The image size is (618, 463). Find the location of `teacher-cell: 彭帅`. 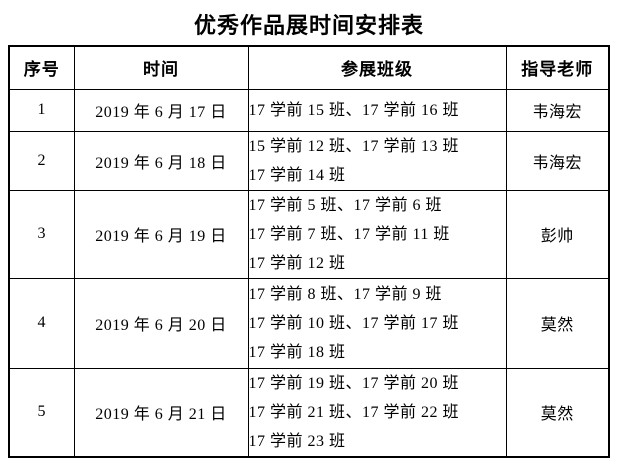

teacher-cell: 彭帅 is located at coordinates (557, 234).